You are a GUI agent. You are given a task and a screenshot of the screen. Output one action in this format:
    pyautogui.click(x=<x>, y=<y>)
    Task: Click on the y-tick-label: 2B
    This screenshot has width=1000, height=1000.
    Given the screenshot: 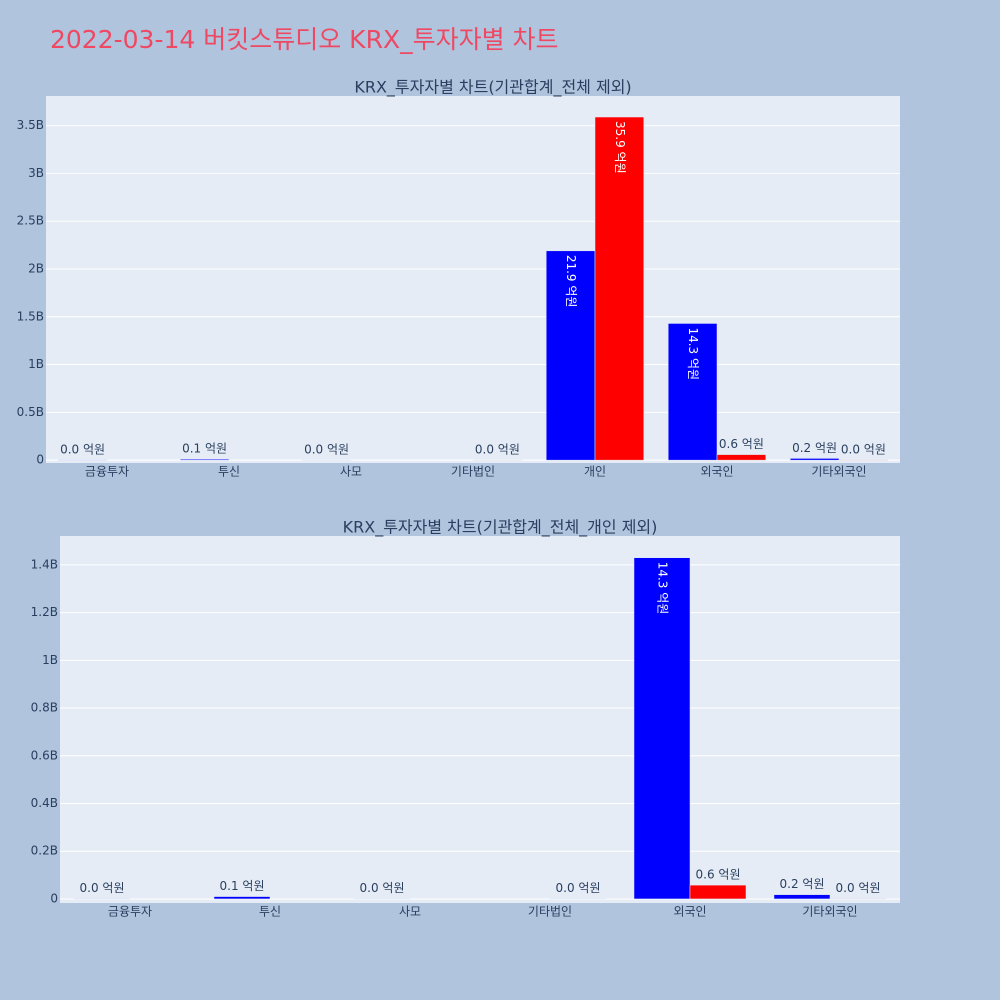 What is the action you would take?
    pyautogui.click(x=36, y=268)
    